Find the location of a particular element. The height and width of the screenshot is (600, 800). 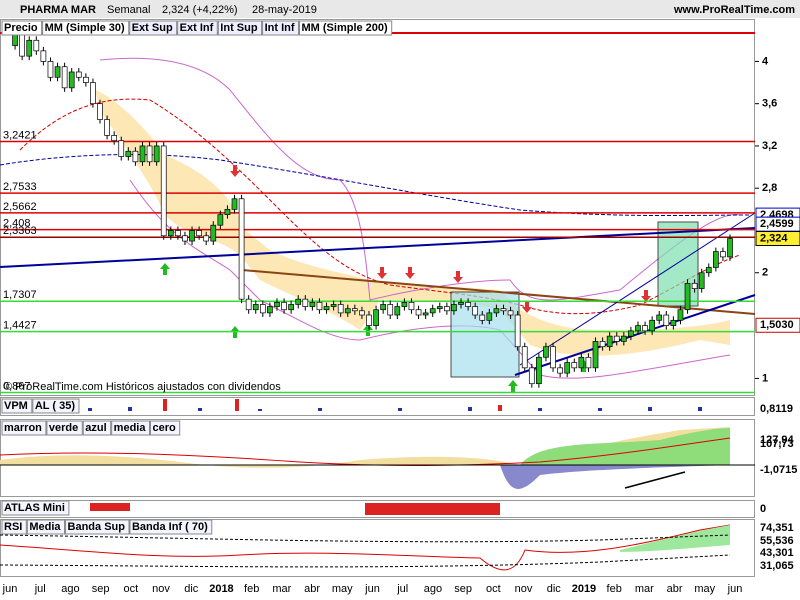

x-tick-label: dic is located at coordinates (554, 589).